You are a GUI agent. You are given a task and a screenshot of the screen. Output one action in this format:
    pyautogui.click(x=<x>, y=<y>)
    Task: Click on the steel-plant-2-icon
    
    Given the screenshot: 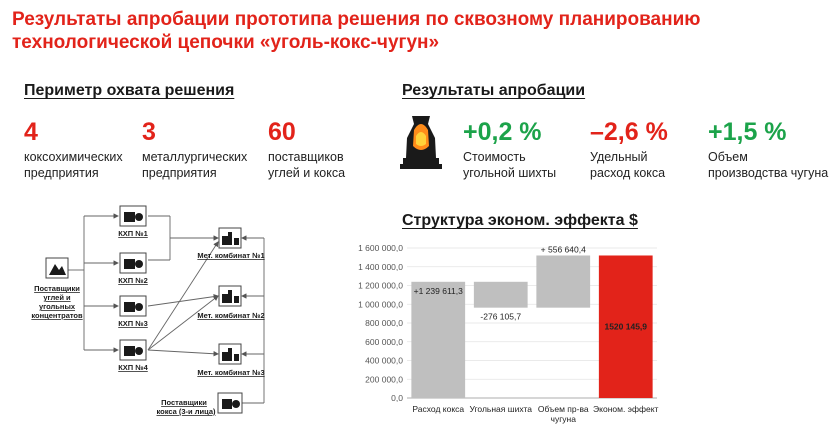 What is the action you would take?
    pyautogui.click(x=230, y=296)
    